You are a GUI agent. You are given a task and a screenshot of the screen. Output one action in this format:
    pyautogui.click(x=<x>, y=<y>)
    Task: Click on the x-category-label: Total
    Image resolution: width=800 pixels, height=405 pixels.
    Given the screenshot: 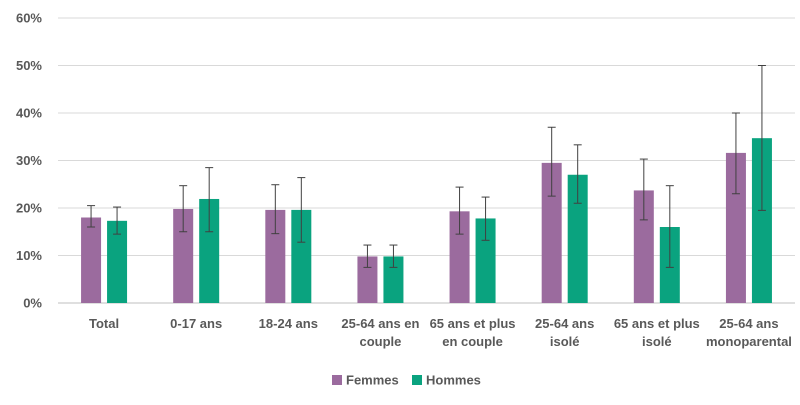 What is the action you would take?
    pyautogui.click(x=104, y=323)
    